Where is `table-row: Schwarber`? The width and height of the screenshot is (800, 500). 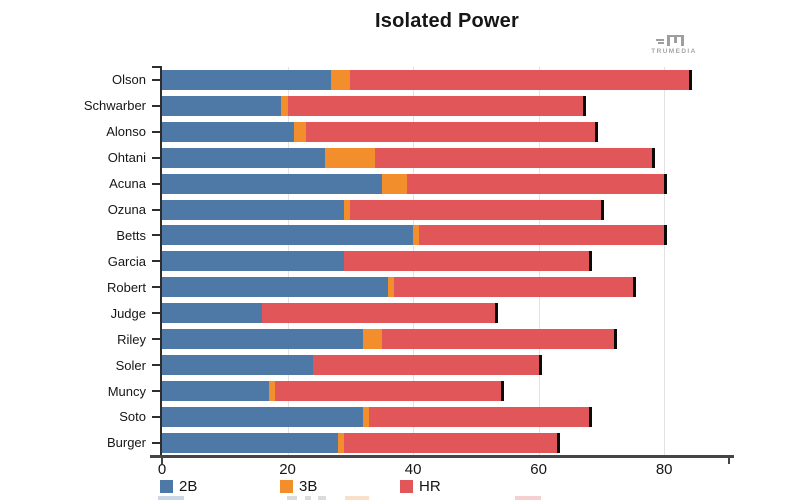 table-row: Schwarber is located at coordinates (385, 106).